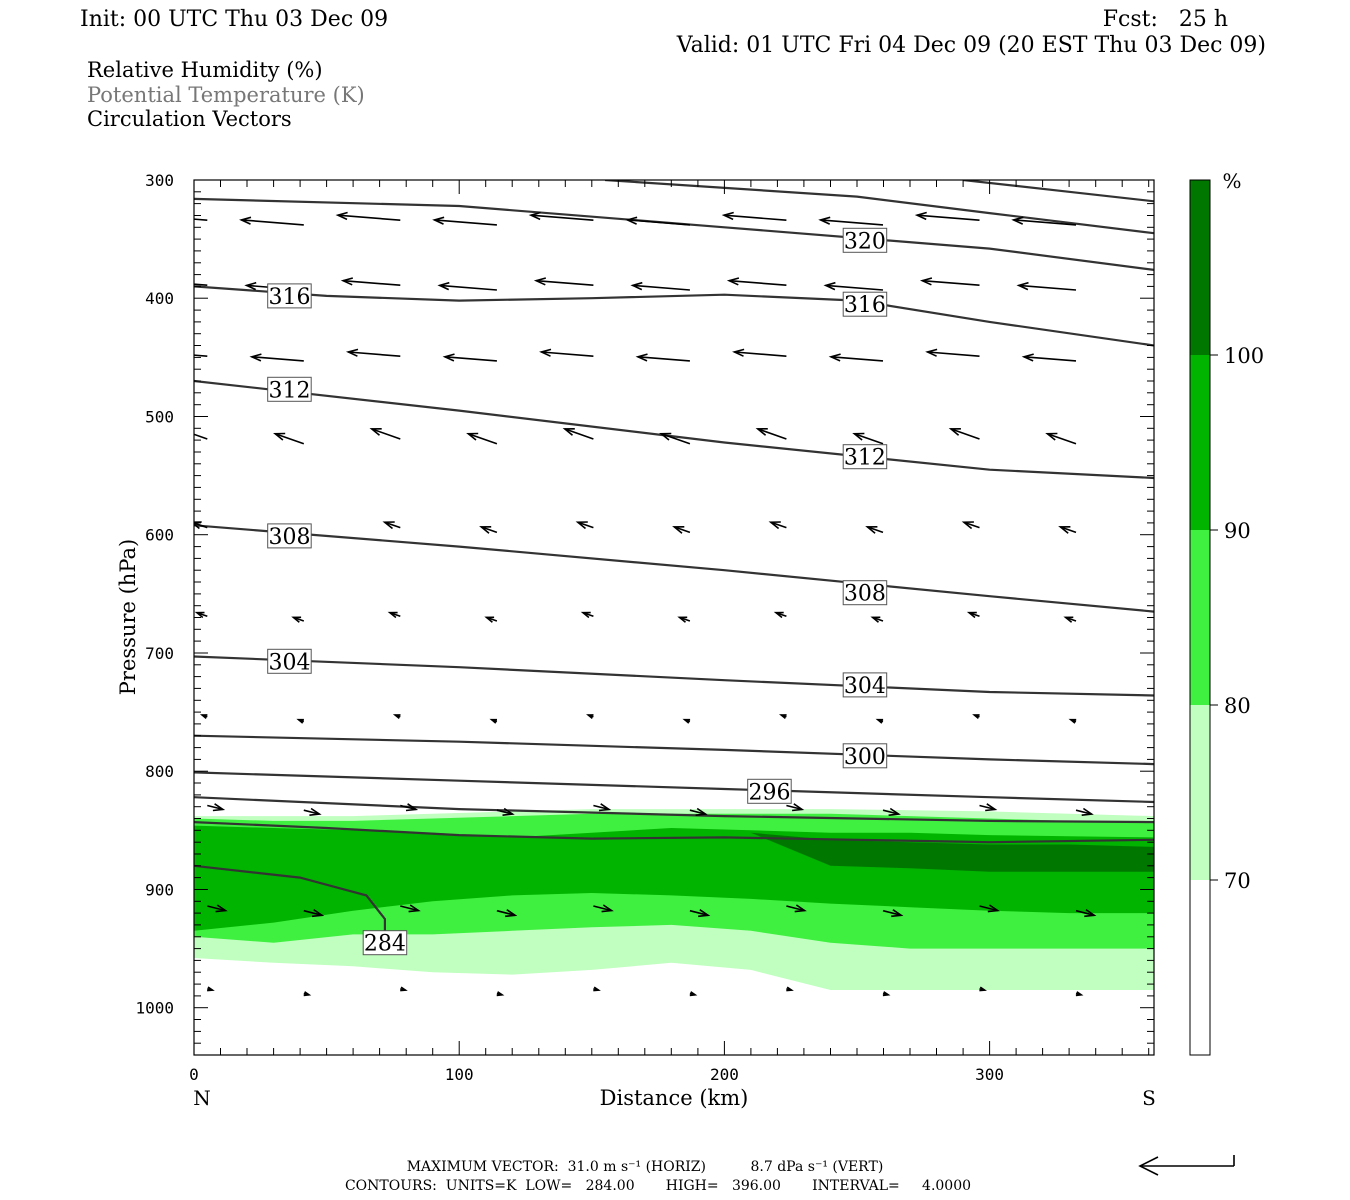  What do you see at coordinates (1226, 617) in the screenshot?
I see `colorbar: 70 80 90 100` at bounding box center [1226, 617].